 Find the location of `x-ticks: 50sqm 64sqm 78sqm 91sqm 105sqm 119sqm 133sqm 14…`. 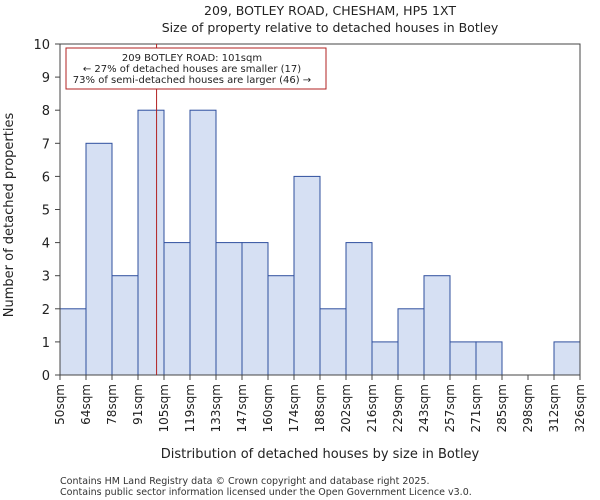

x-ticks: 50sqm 64sqm 78sqm 91sqm 105sqm 119sqm 133sqm 14… is located at coordinates (320, 403).